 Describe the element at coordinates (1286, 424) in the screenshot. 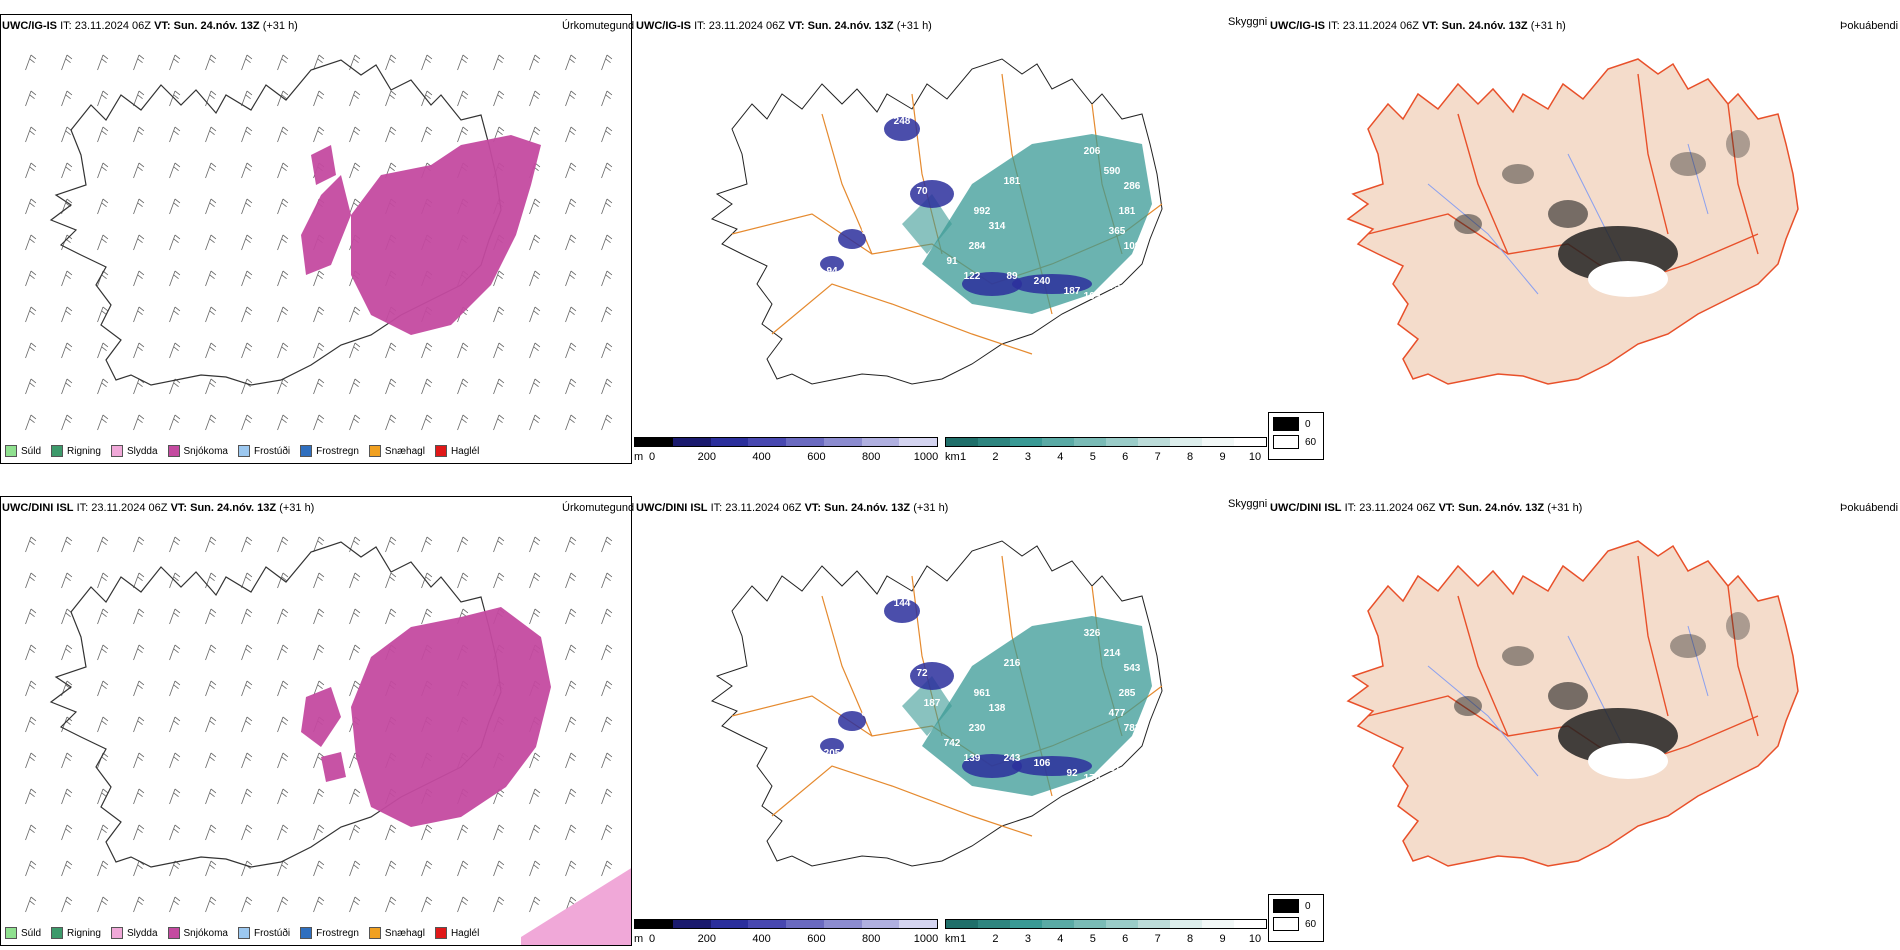

I see `fog-scale-swatch` at that location.